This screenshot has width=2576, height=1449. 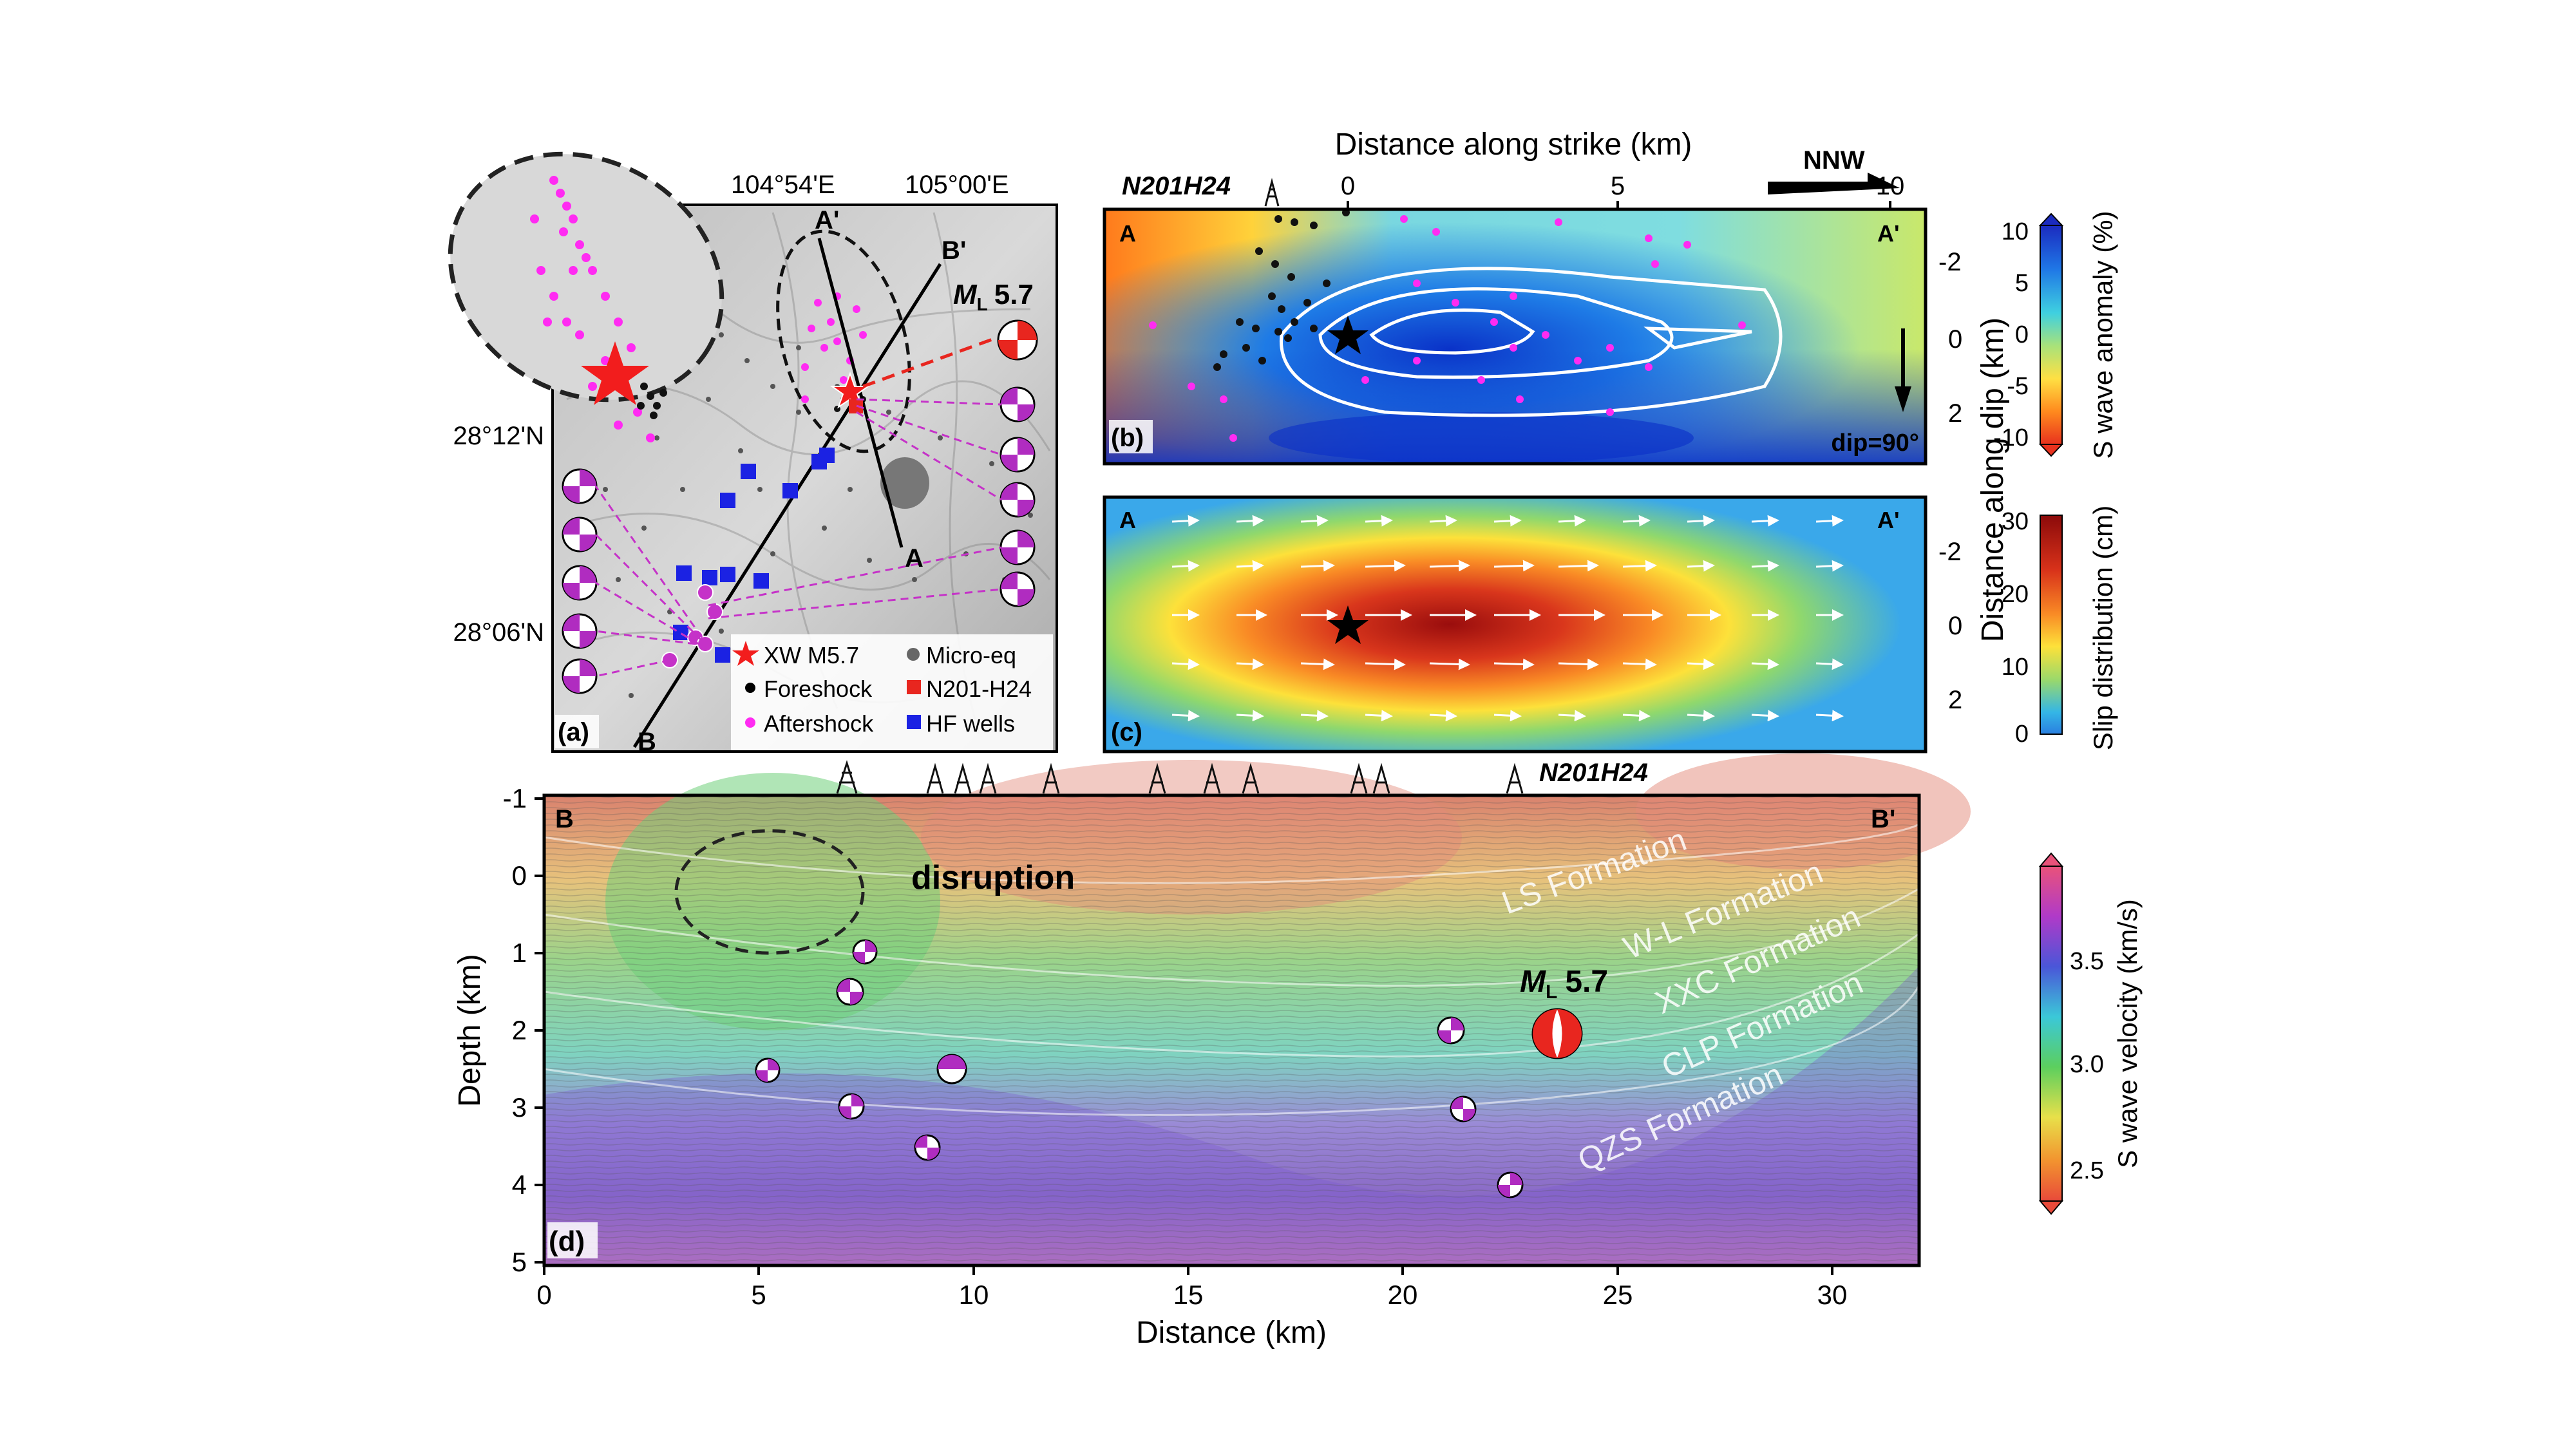 I want to click on panel-c-dip-tick-neg2: -2, so click(x=1950, y=552).